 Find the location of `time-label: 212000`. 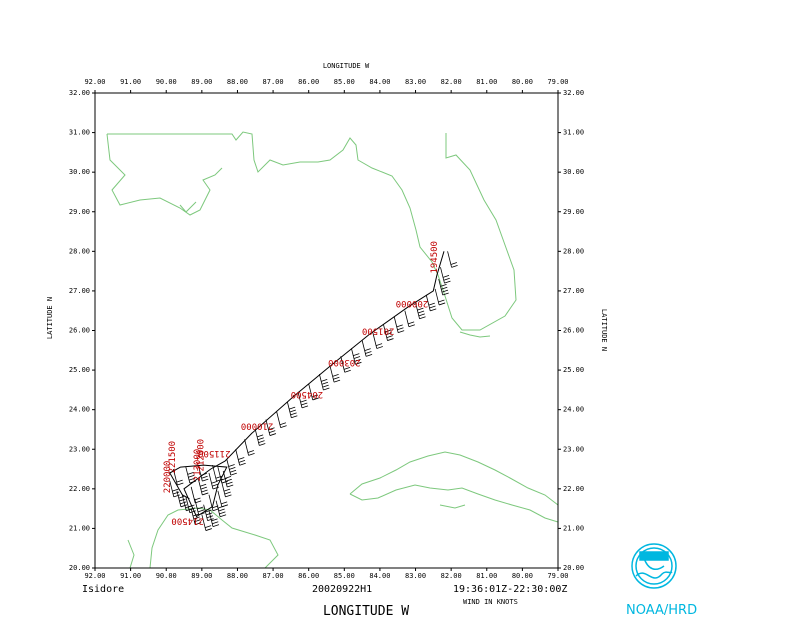

time-label: 212000 is located at coordinates (202, 455).